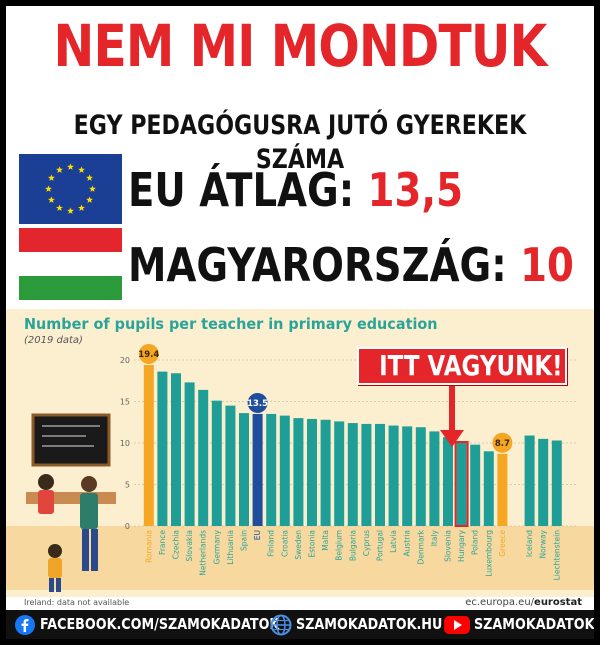 This screenshot has width=600, height=645. What do you see at coordinates (547, 265) in the screenshot?
I see `hungary-value: 10` at bounding box center [547, 265].